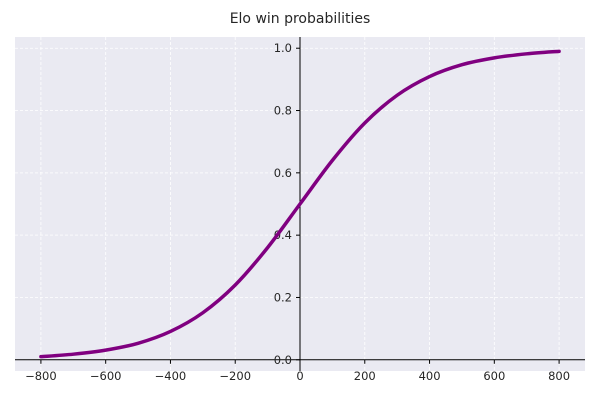  What do you see at coordinates (283, 297) in the screenshot?
I see `y-tick-label: 0.2` at bounding box center [283, 297].